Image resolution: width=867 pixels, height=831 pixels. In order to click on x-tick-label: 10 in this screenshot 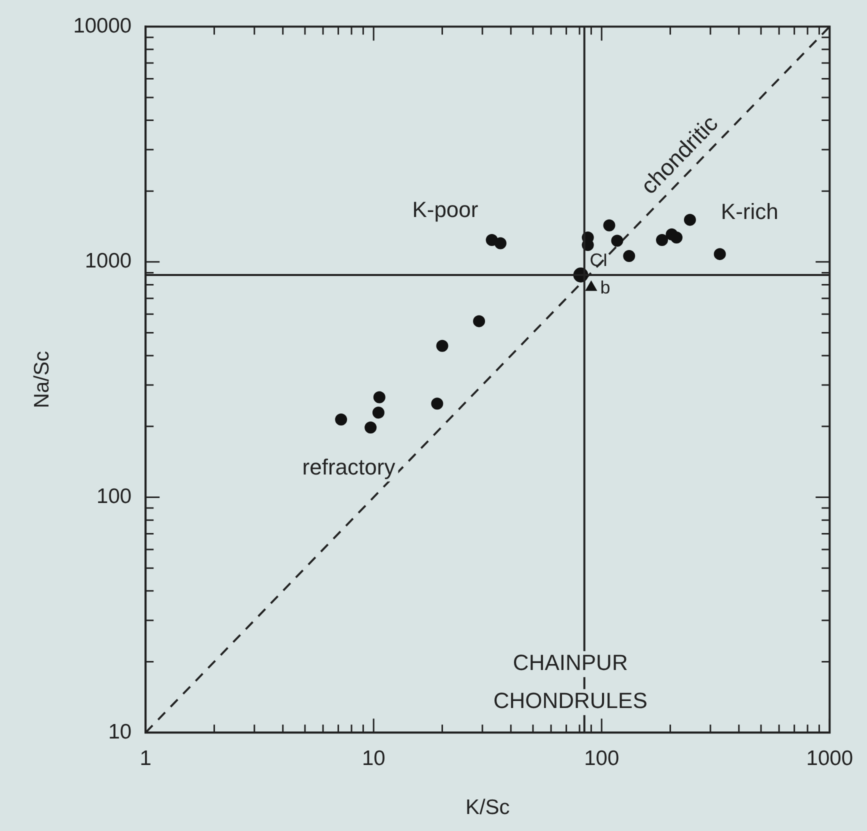, I will do `click(374, 758)`.